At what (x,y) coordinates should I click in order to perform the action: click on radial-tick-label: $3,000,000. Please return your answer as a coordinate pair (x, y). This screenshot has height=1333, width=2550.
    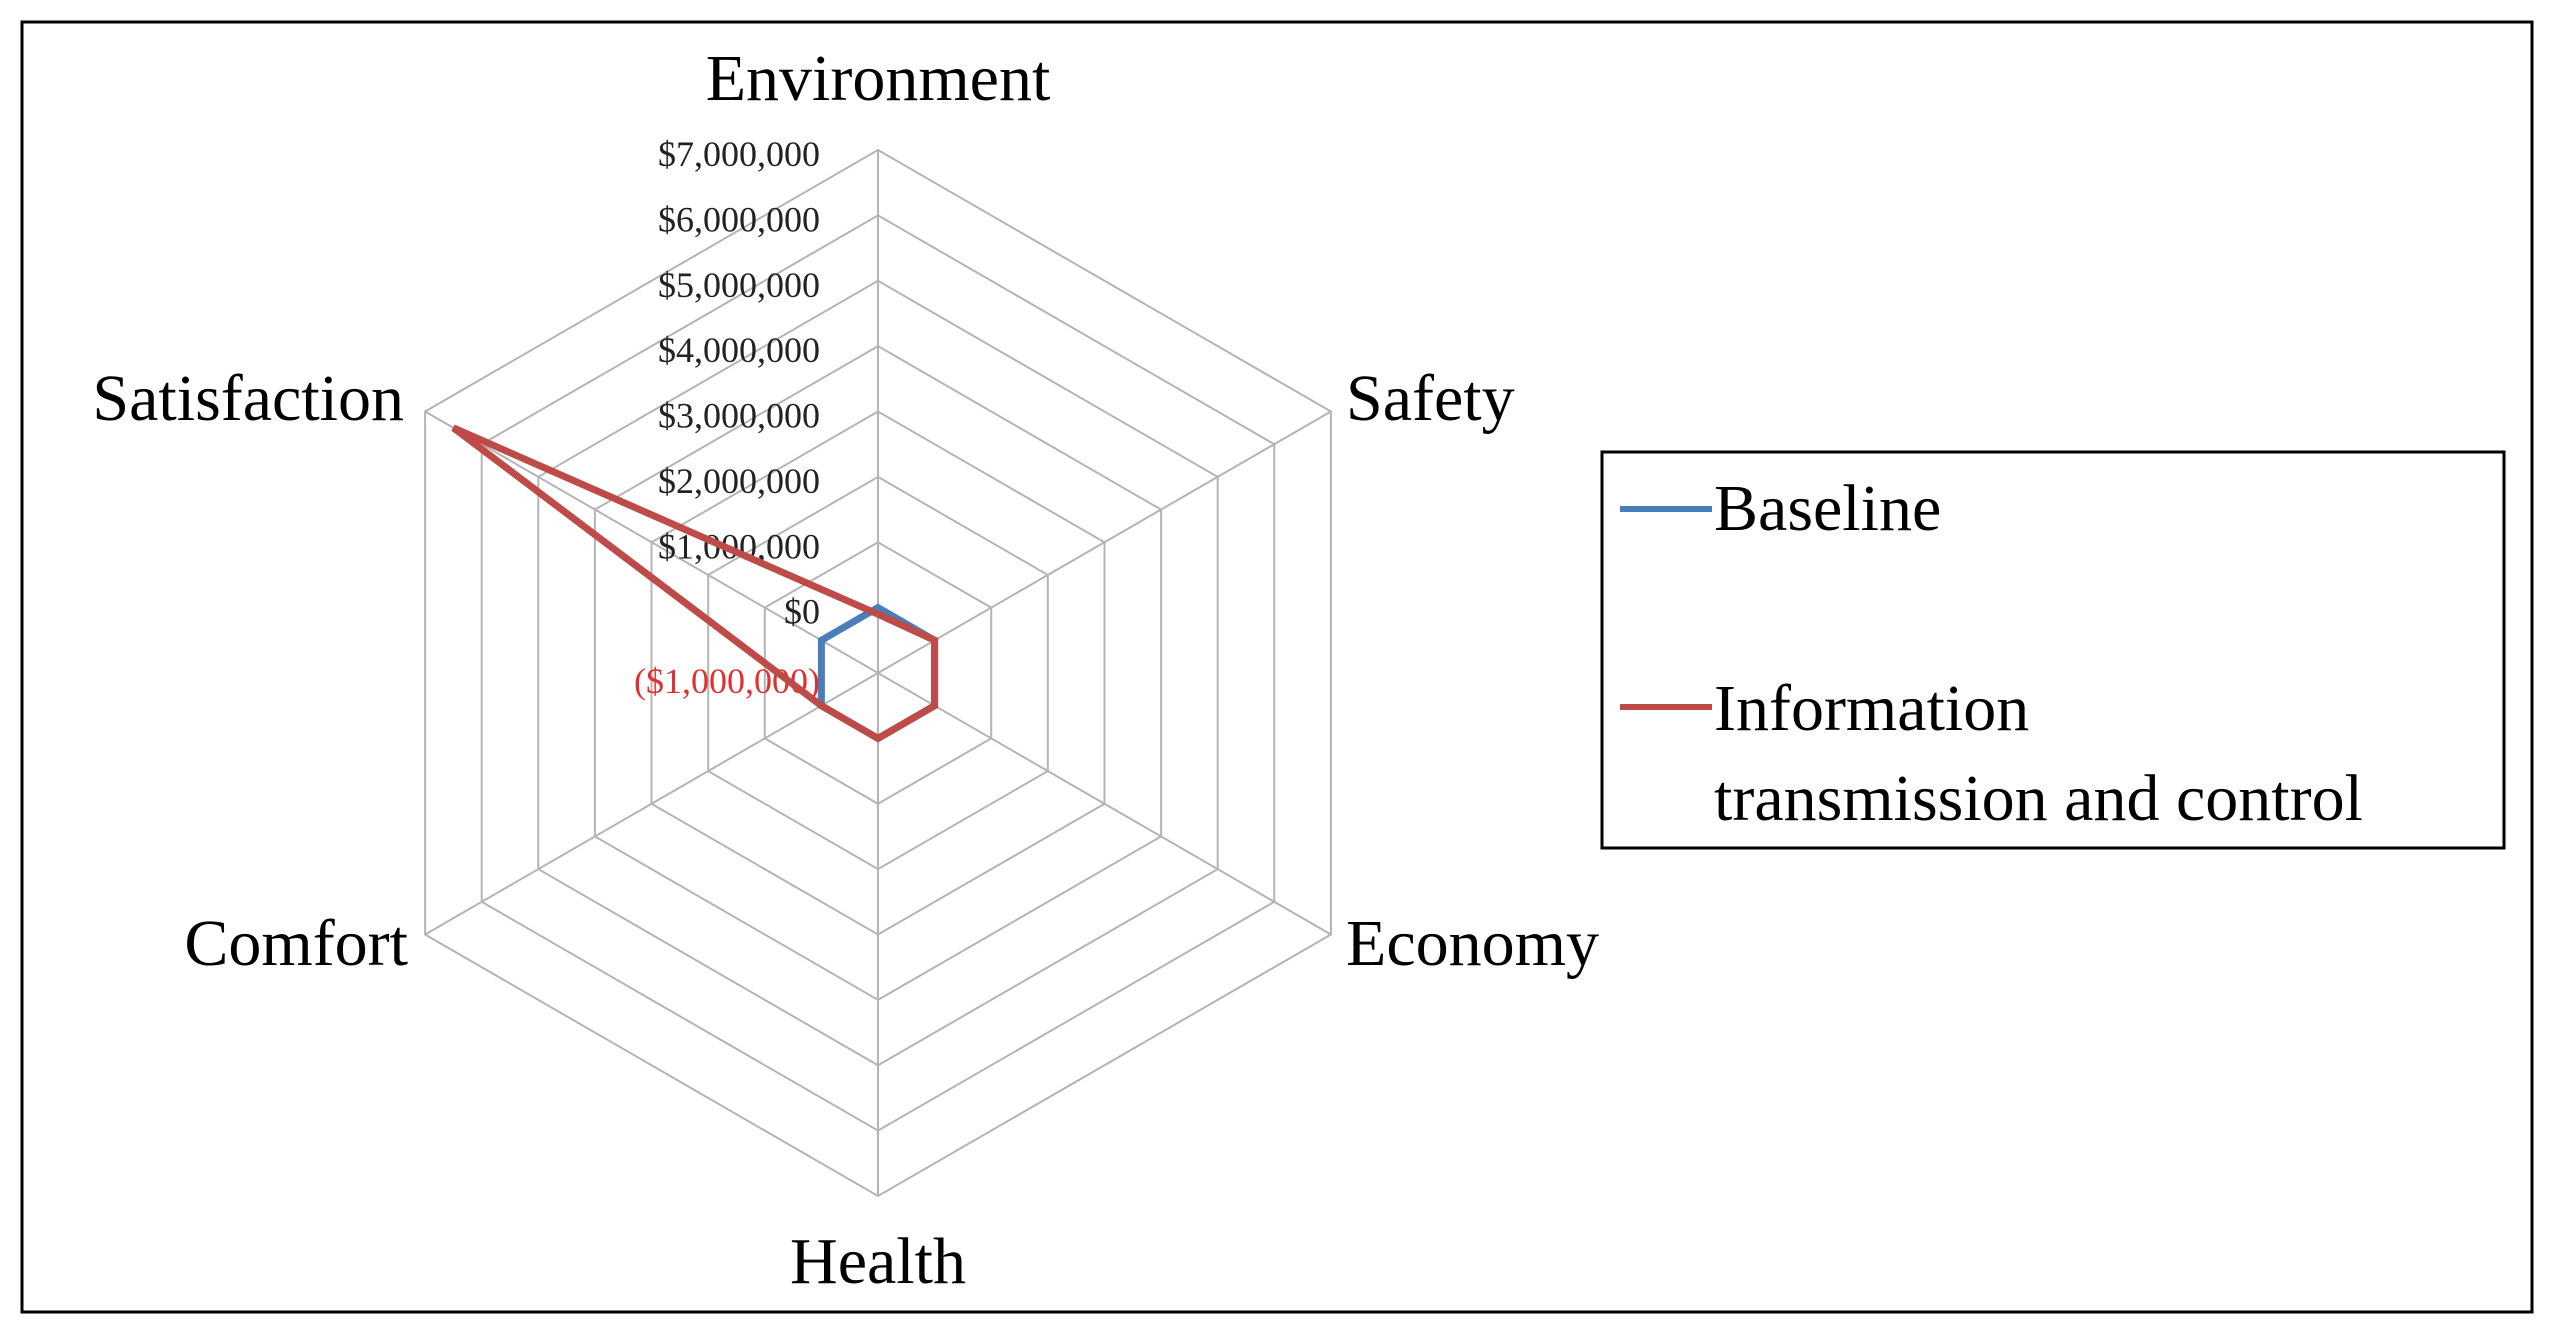
    Looking at the image, I should click on (739, 416).